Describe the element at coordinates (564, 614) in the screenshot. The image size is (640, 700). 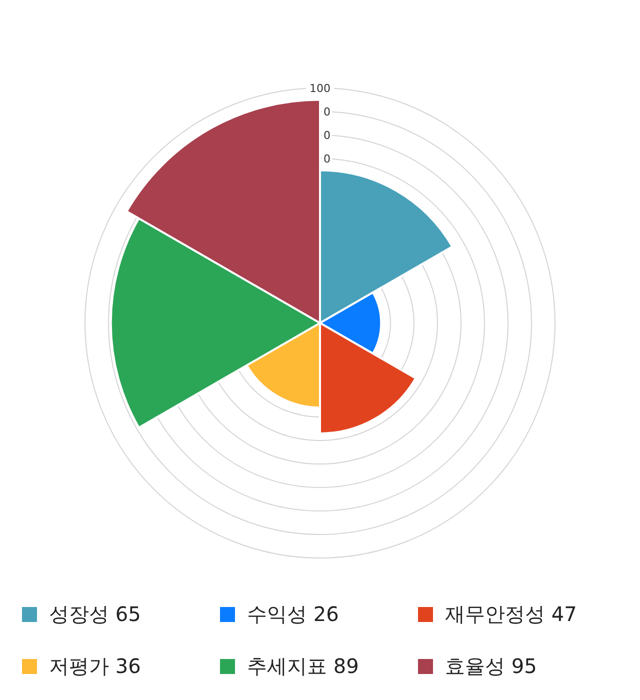
I see `data-label: 47` at that location.